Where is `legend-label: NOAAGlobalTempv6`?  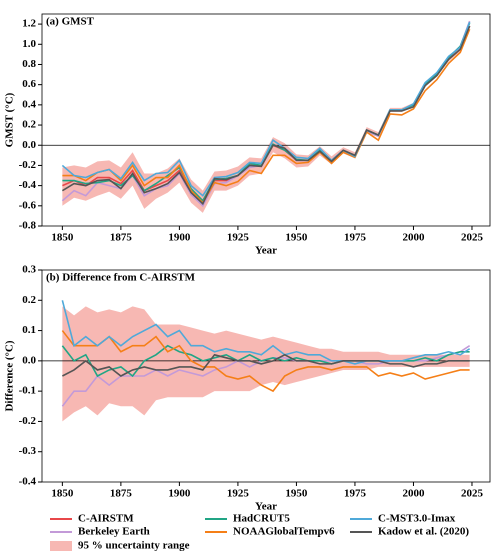
legend-label: NOAAGlobalTempv6 is located at coordinates (284, 532).